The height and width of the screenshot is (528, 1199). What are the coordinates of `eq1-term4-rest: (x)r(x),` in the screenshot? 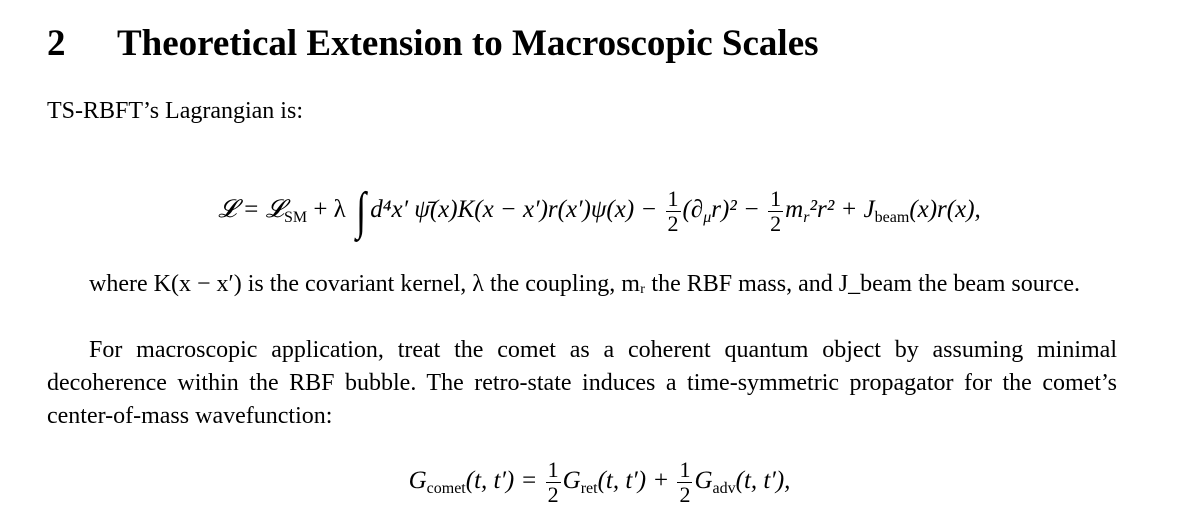 It's located at (945, 210).